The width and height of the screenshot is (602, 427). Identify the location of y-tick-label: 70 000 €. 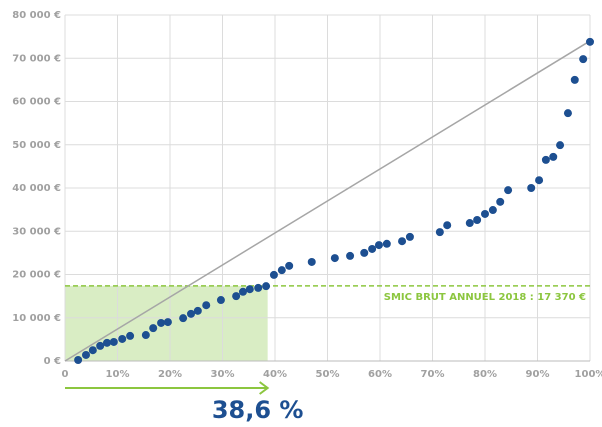
(36, 58).